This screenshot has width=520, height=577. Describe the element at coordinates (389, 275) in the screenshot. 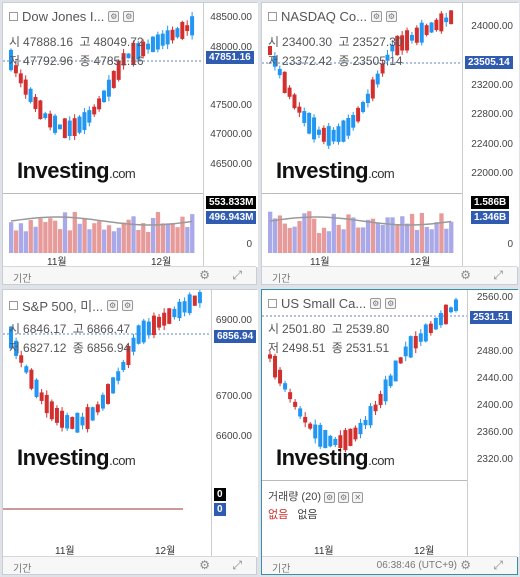

I see `panel-footer: 기간 ⚙ ⤢` at that location.